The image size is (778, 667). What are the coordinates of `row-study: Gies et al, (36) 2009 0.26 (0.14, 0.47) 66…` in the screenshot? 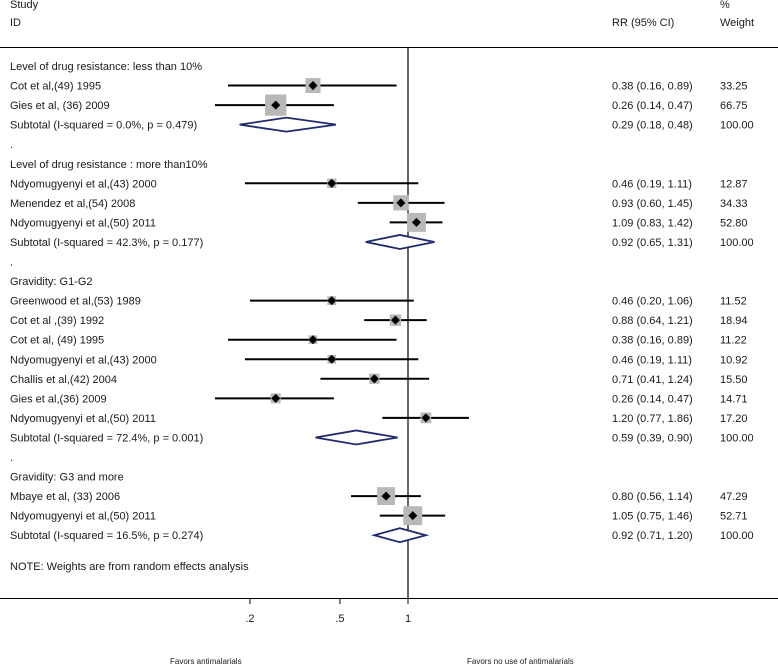 It's located at (379, 105).